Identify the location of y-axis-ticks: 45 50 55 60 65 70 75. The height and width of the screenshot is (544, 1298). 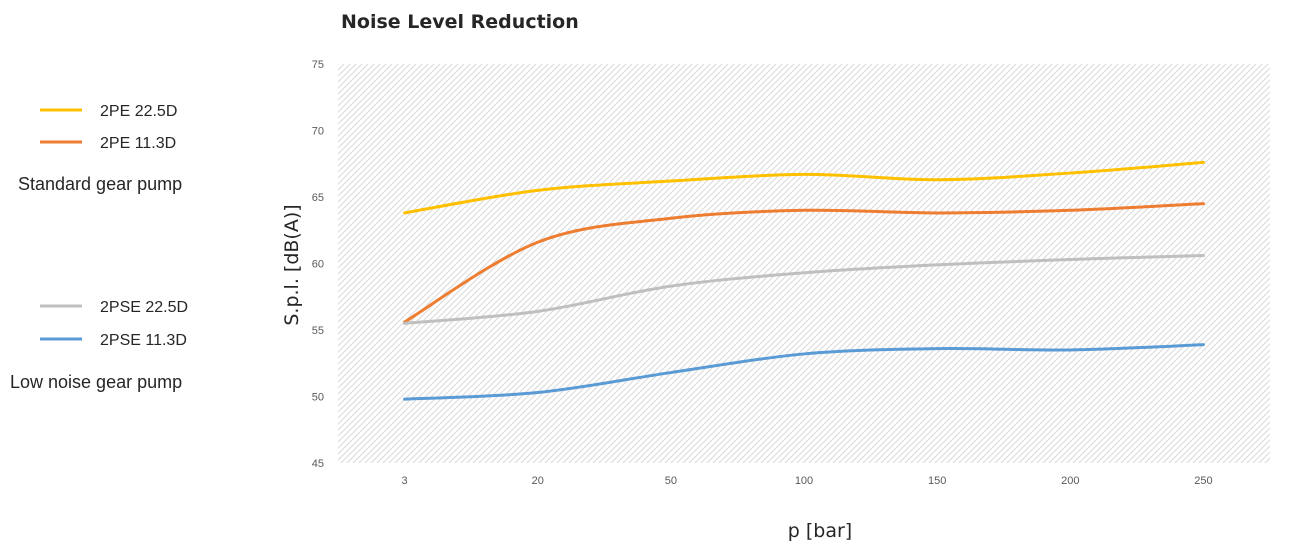
(318, 264).